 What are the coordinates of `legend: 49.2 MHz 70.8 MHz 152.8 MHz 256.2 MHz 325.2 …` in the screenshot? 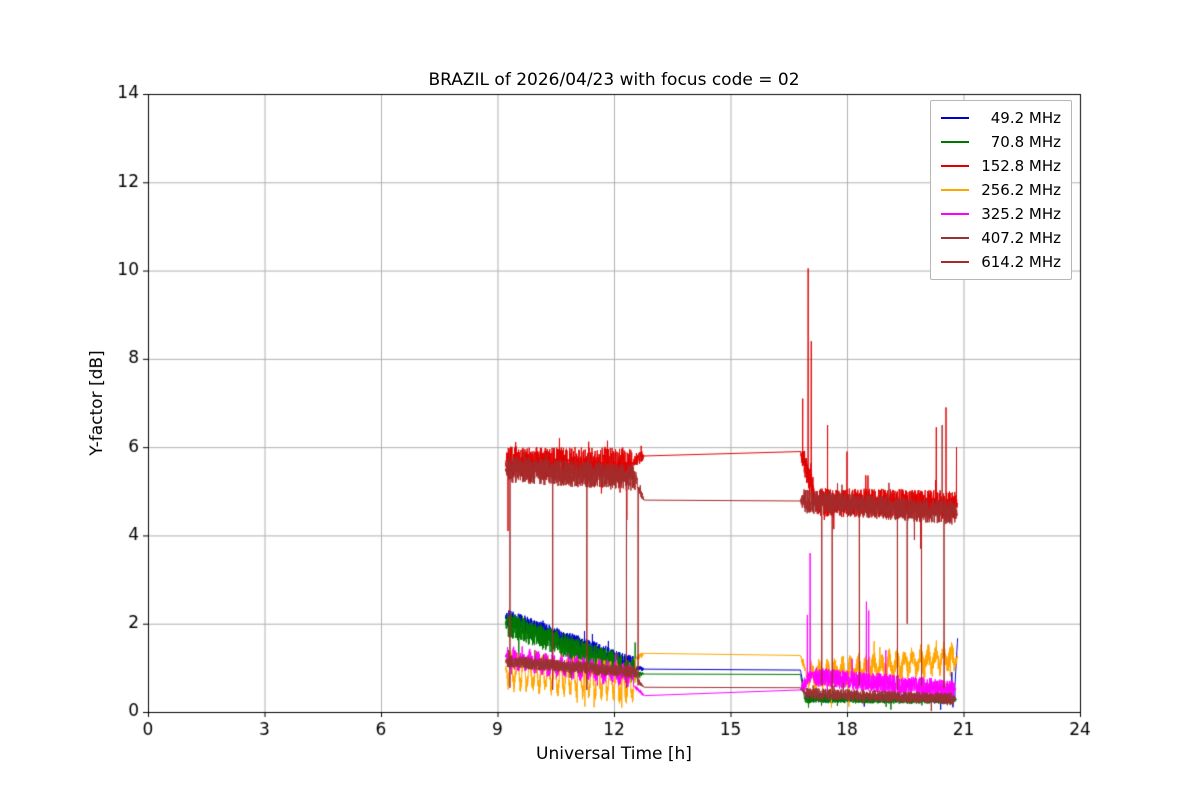 It's located at (1001, 190).